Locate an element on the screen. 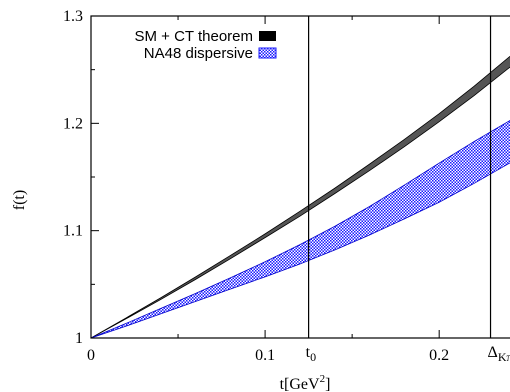 The width and height of the screenshot is (510, 392). legend-swatch-sm is located at coordinates (267, 36).